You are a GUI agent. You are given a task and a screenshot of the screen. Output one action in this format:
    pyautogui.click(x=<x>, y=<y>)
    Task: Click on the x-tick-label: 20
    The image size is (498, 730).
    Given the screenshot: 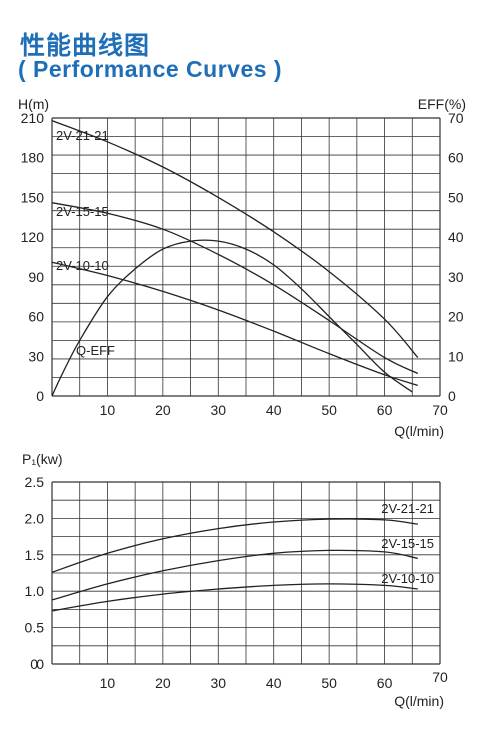 What is the action you would take?
    pyautogui.click(x=163, y=410)
    